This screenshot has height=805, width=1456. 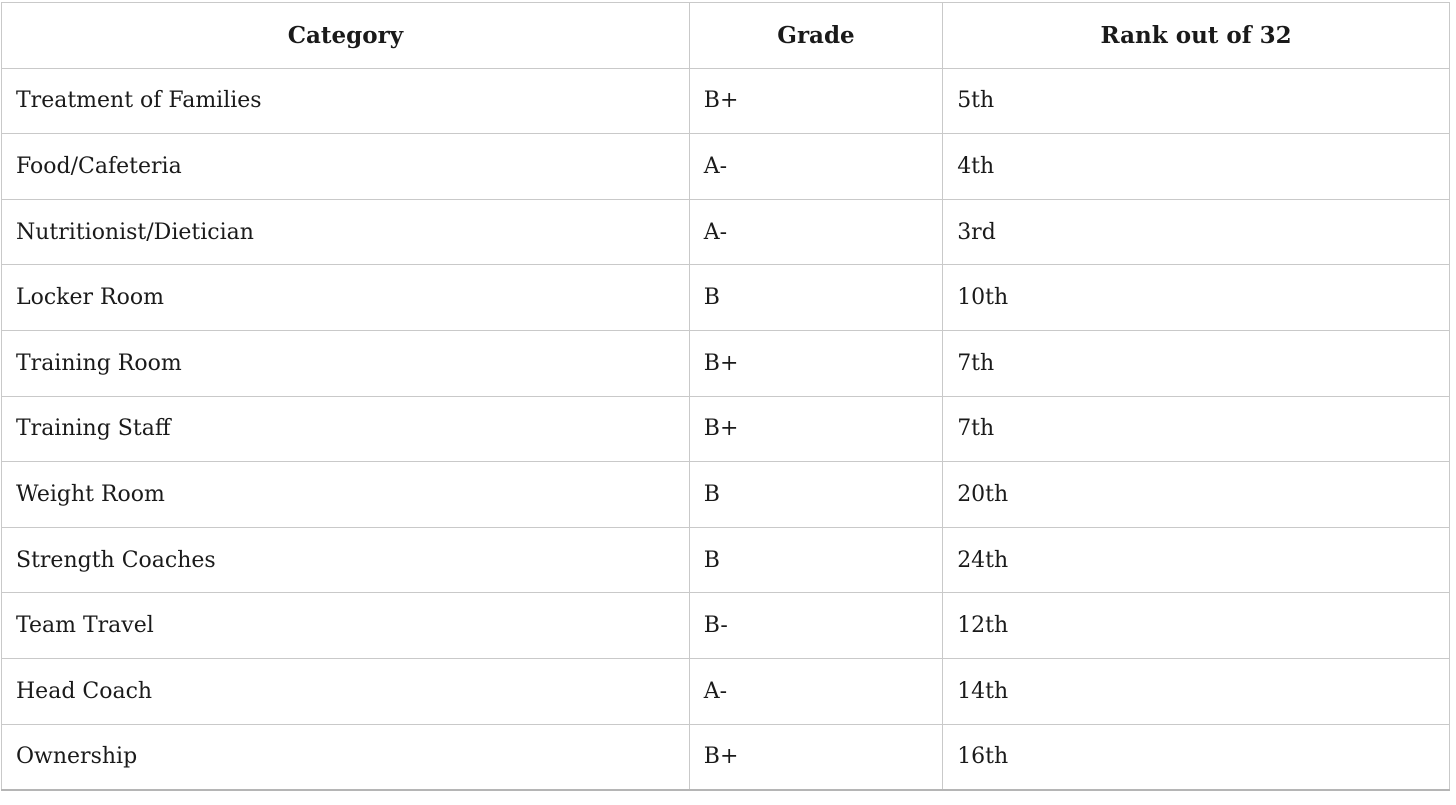 I want to click on rank-cell: 20th, so click(x=1196, y=494).